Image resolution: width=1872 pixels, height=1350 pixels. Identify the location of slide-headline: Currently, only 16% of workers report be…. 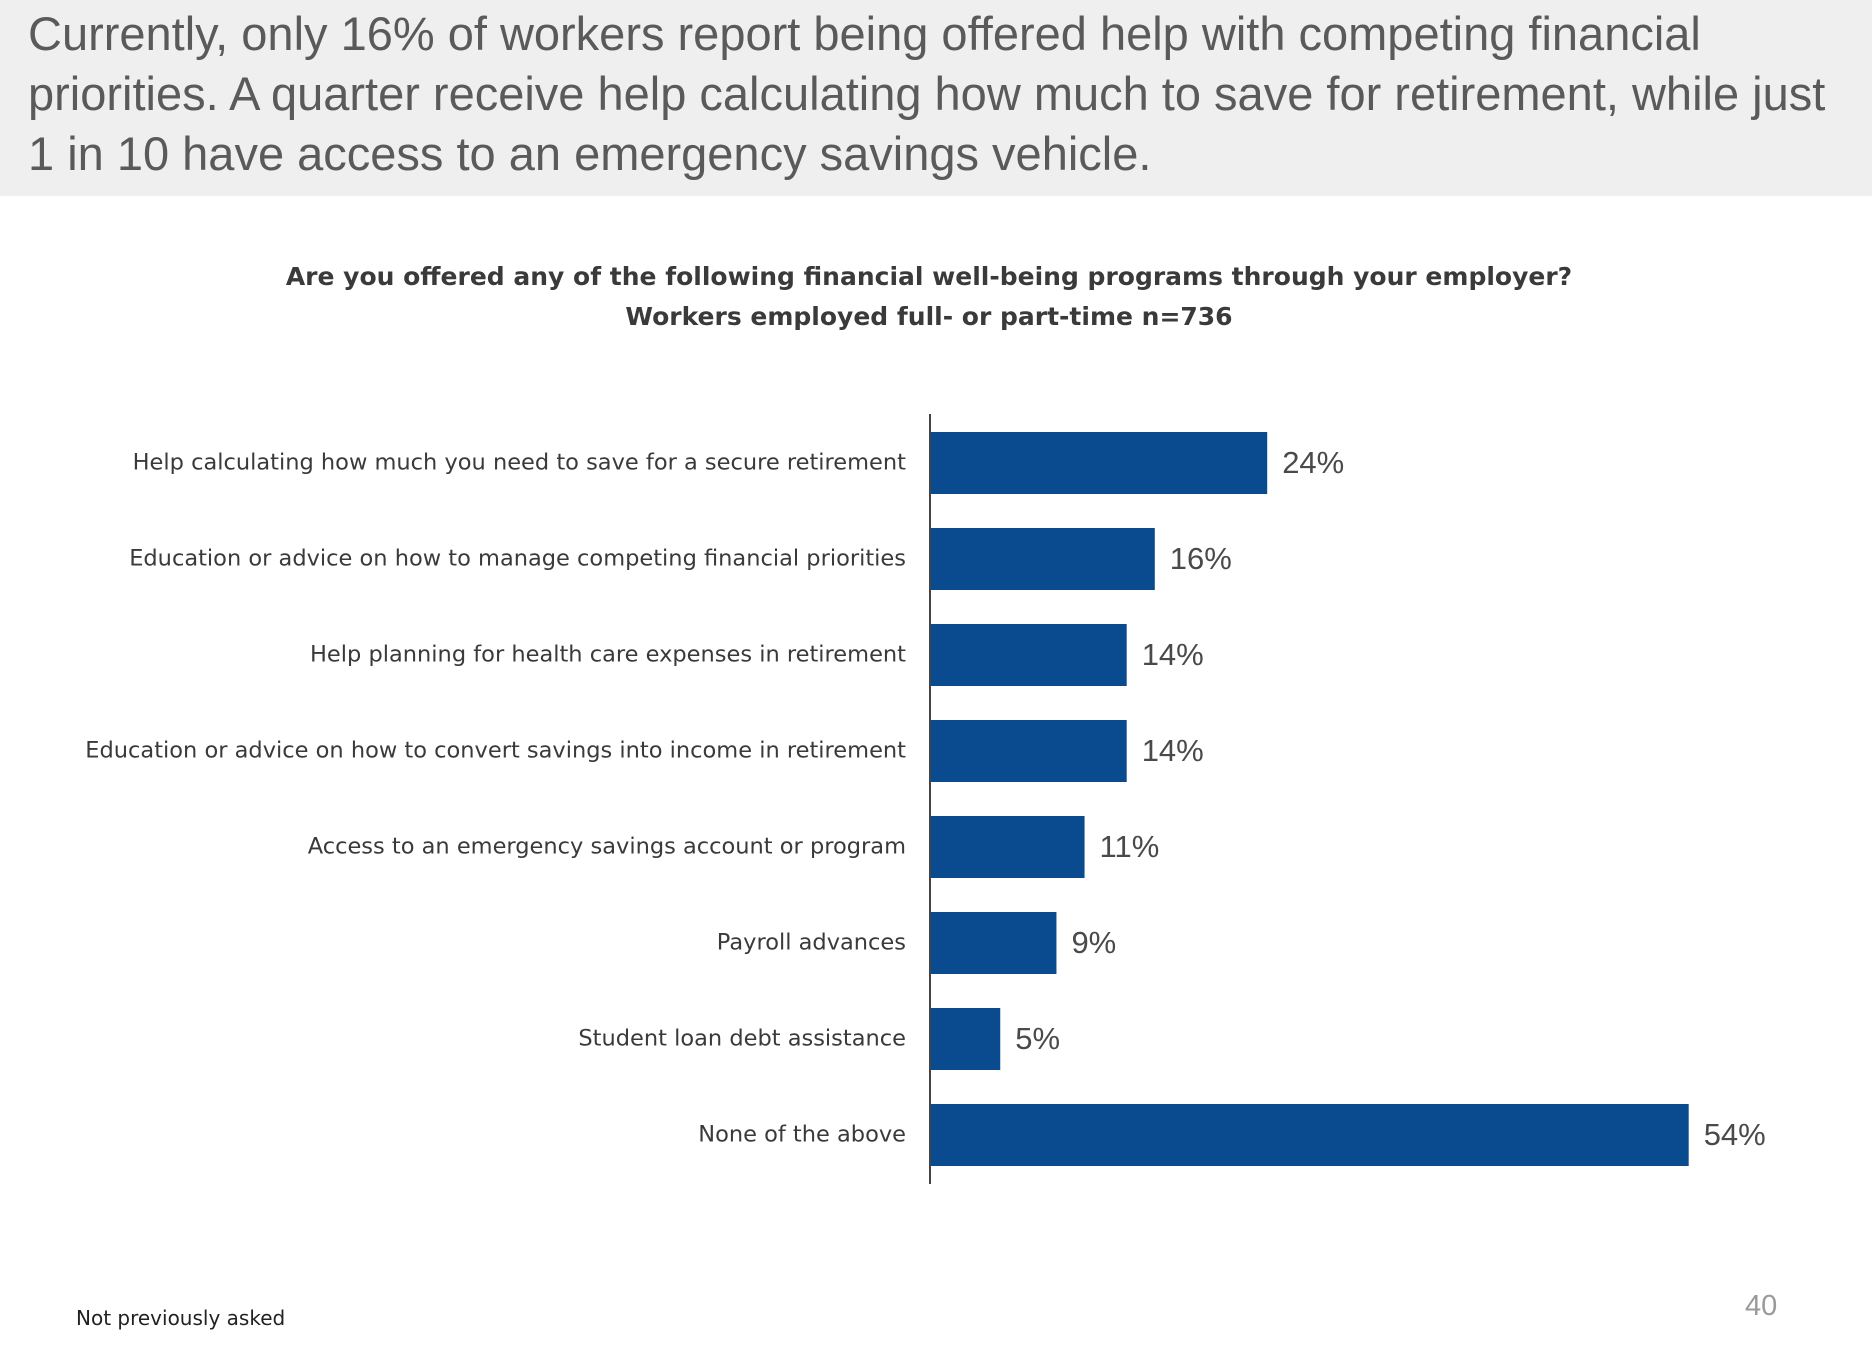
(927, 93).